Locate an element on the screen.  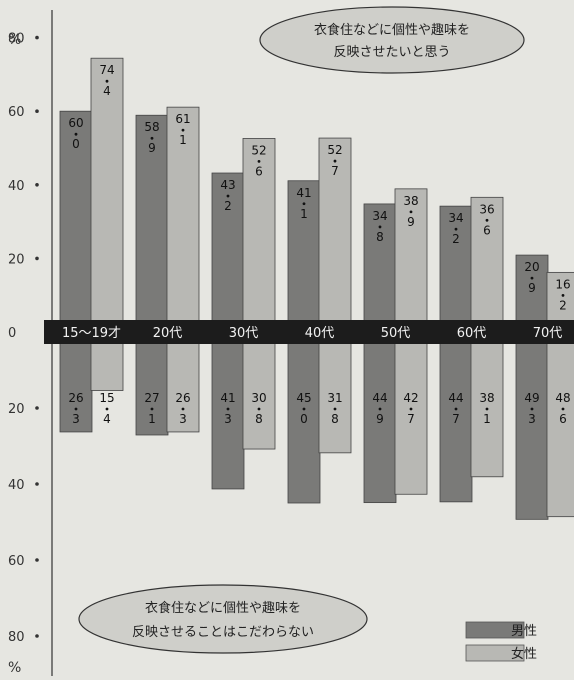
data-label-integer: 74 is located at coordinates (106, 70).